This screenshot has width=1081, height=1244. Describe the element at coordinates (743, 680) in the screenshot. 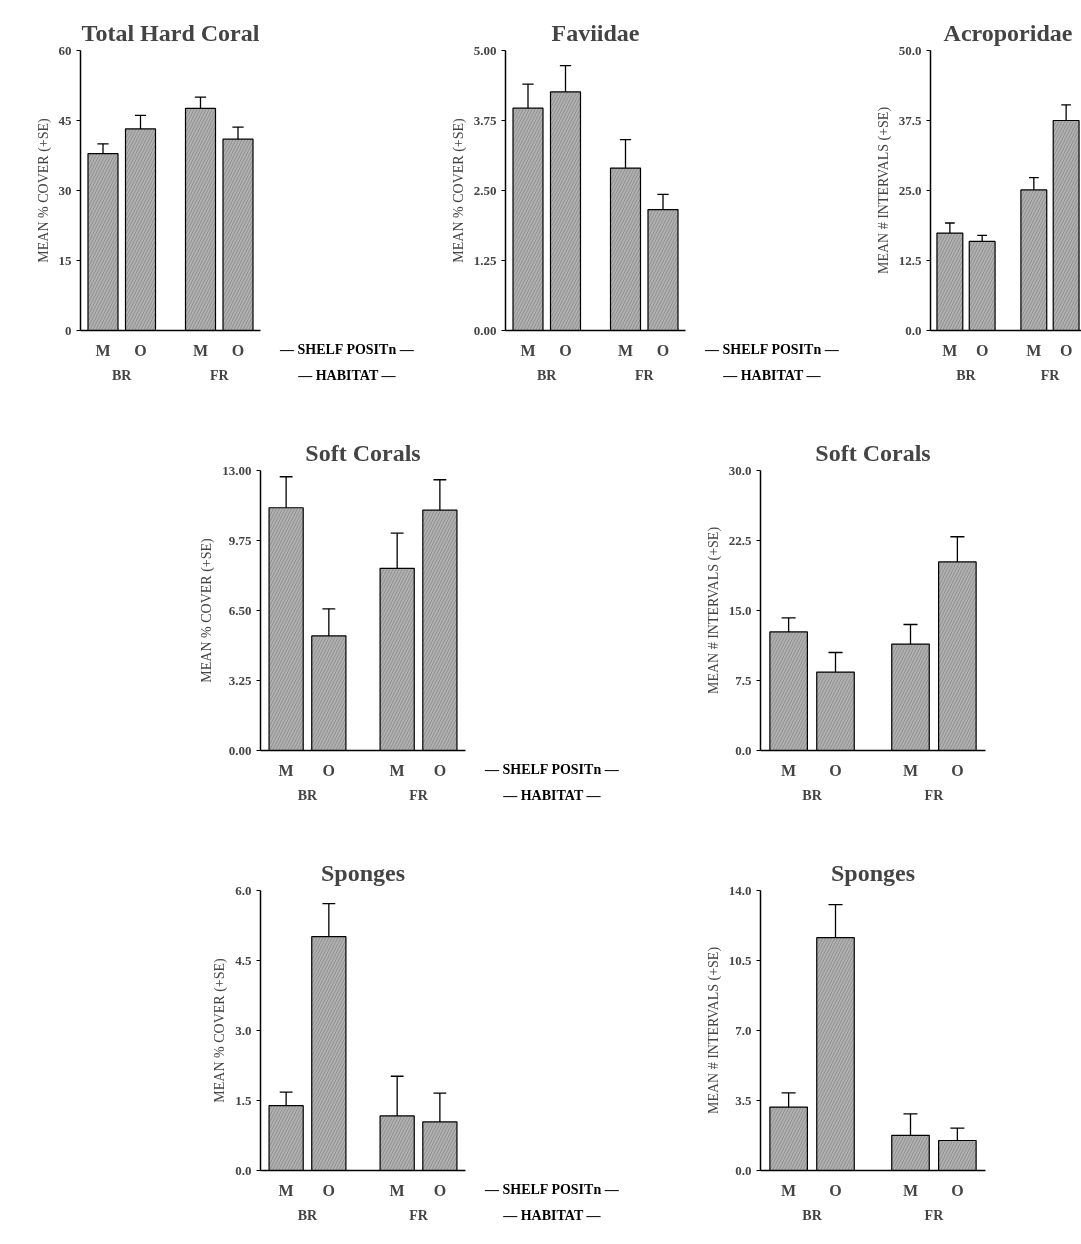

I see `y-tick-label: 7.5` at that location.